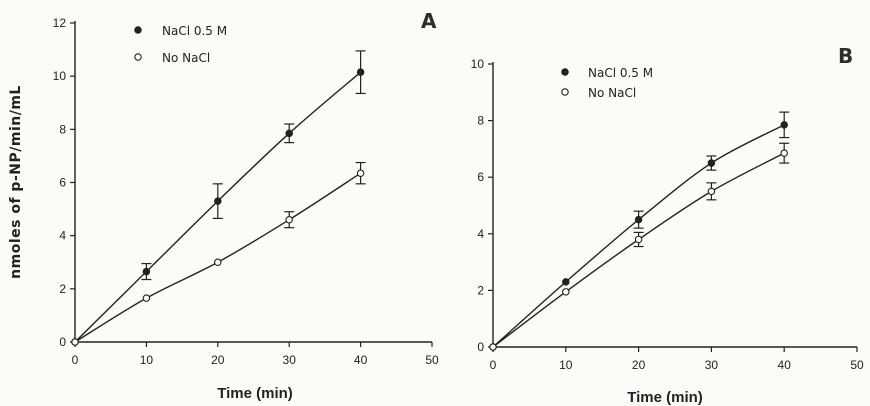  What do you see at coordinates (845, 56) in the screenshot?
I see `panel-b-letter: B` at bounding box center [845, 56].